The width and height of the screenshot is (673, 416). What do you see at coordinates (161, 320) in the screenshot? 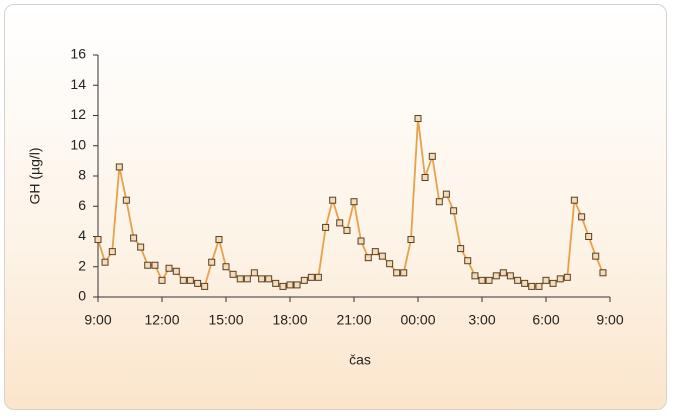
I see `x-tick-label: 12:00` at bounding box center [161, 320].